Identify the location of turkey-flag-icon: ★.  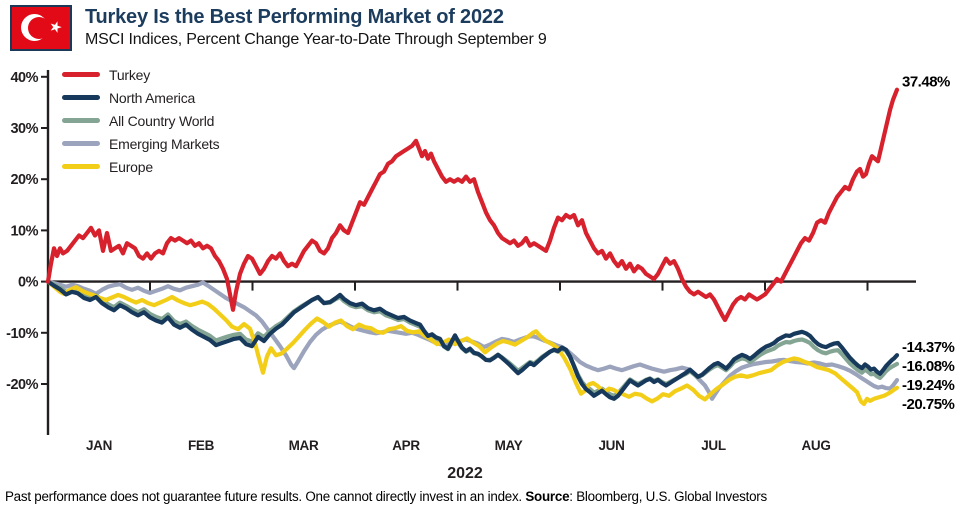
(41, 28).